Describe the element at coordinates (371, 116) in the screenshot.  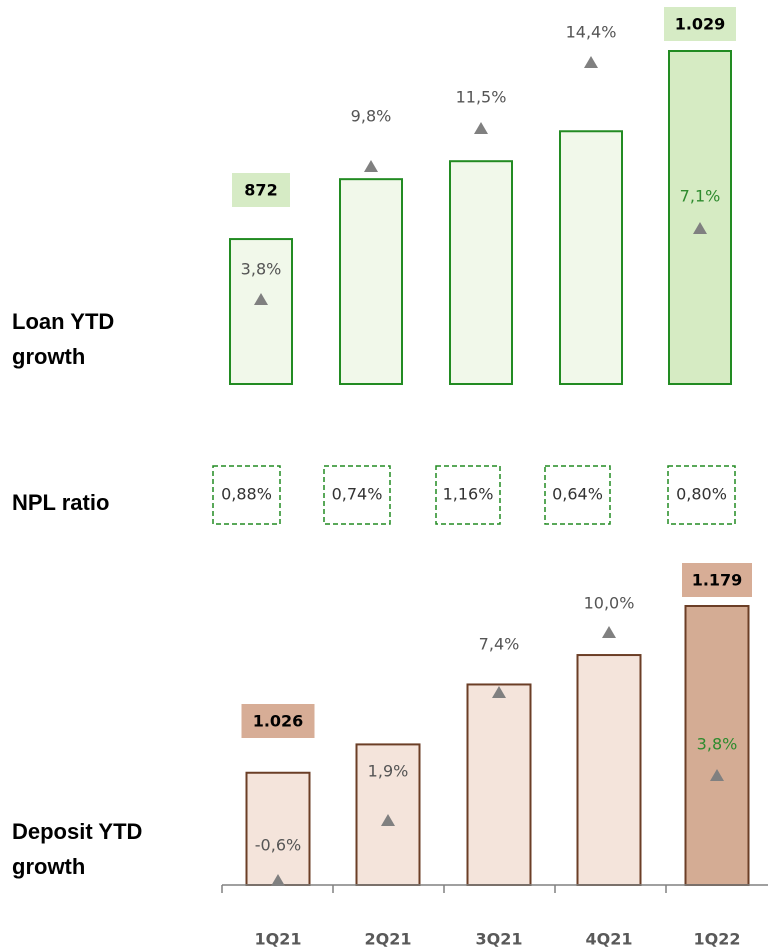
I see `growth-label: 9,8%` at that location.